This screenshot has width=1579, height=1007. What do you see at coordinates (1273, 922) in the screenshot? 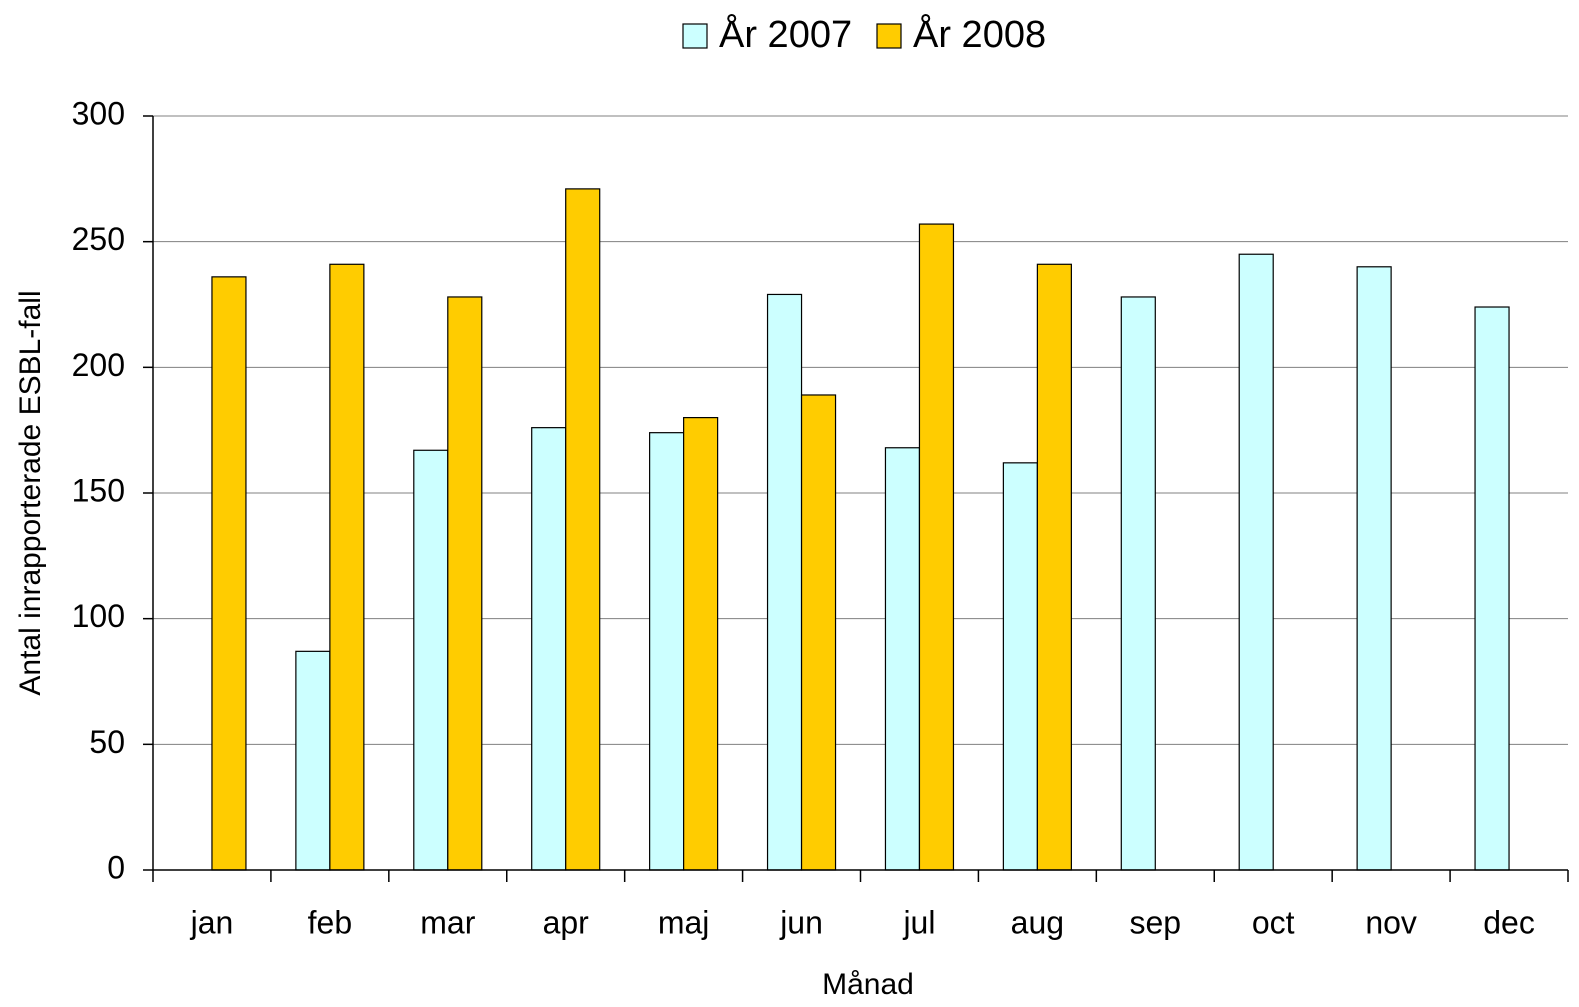
I see `x-tick-label: oct` at bounding box center [1273, 922].